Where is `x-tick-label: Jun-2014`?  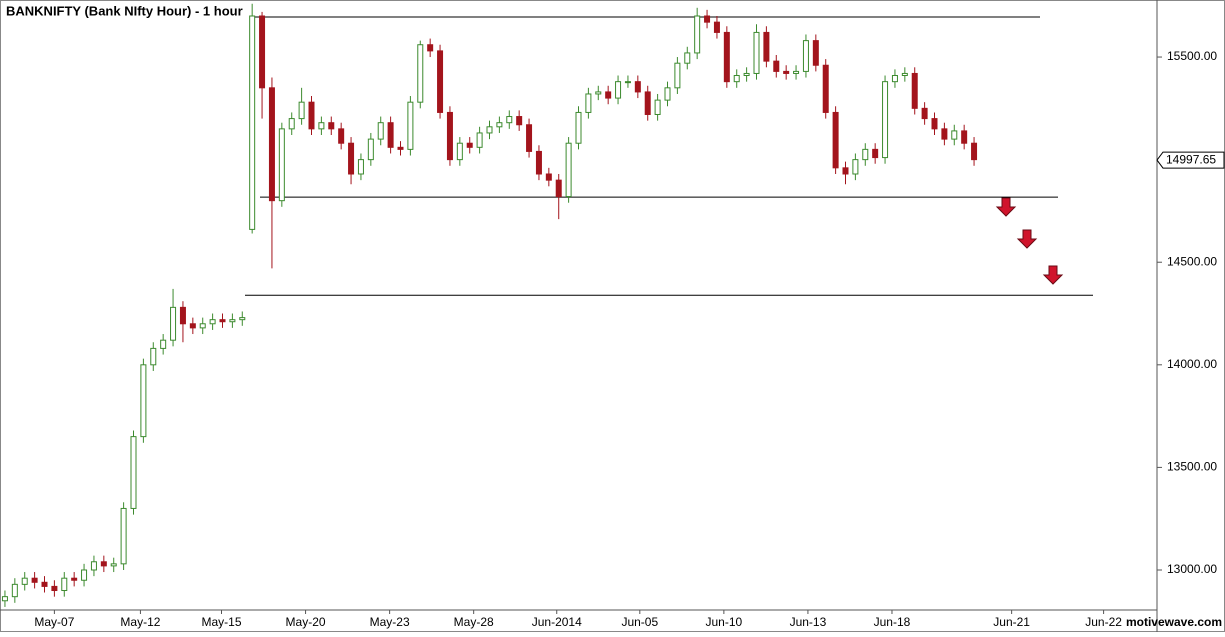
x-tick-label: Jun-2014 is located at coordinates (557, 622).